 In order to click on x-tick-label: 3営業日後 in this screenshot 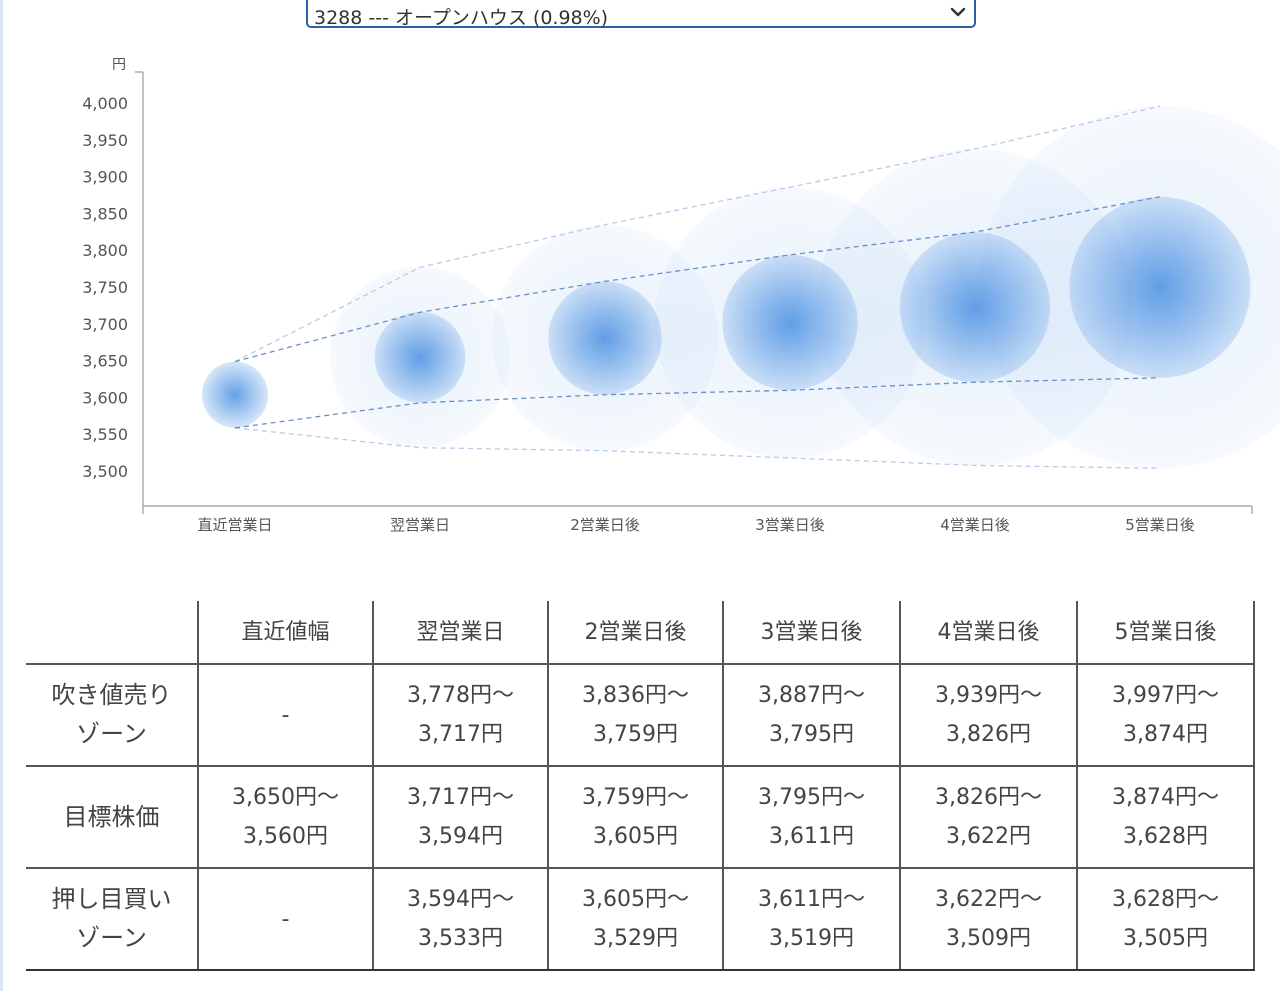, I will do `click(790, 525)`.